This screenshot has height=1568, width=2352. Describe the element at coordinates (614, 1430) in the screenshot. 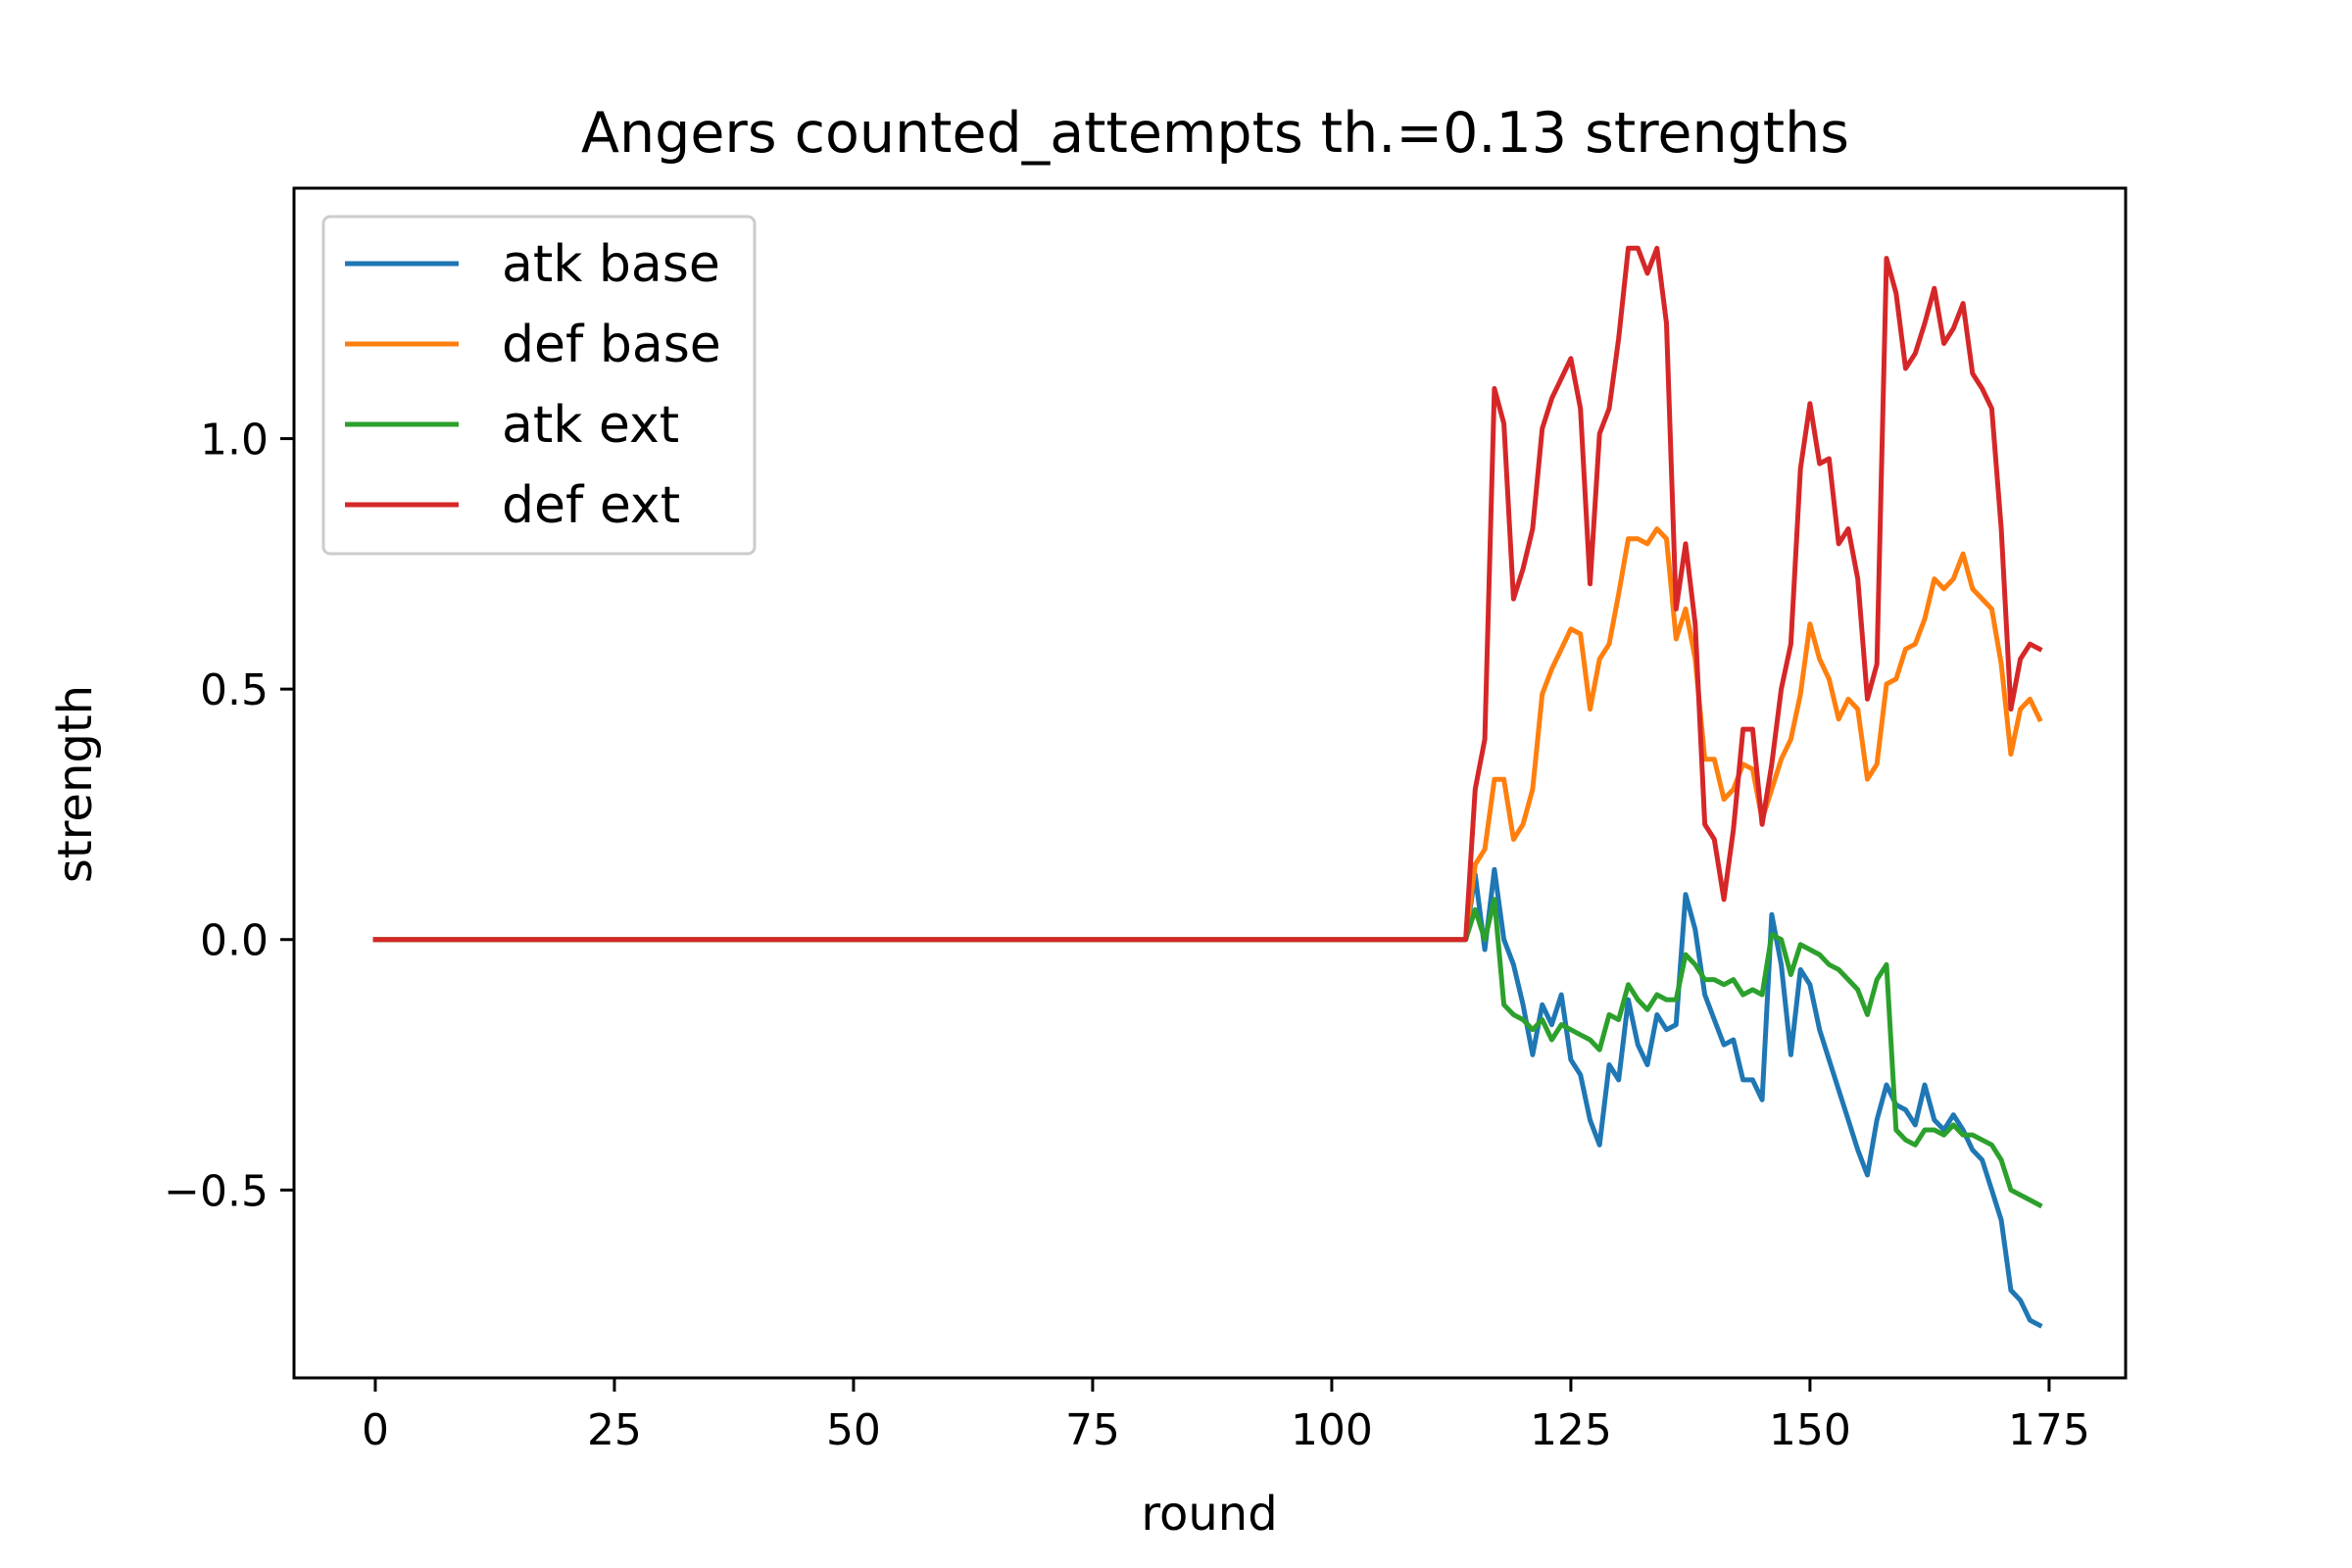

I see `x-tick-label: 25` at that location.